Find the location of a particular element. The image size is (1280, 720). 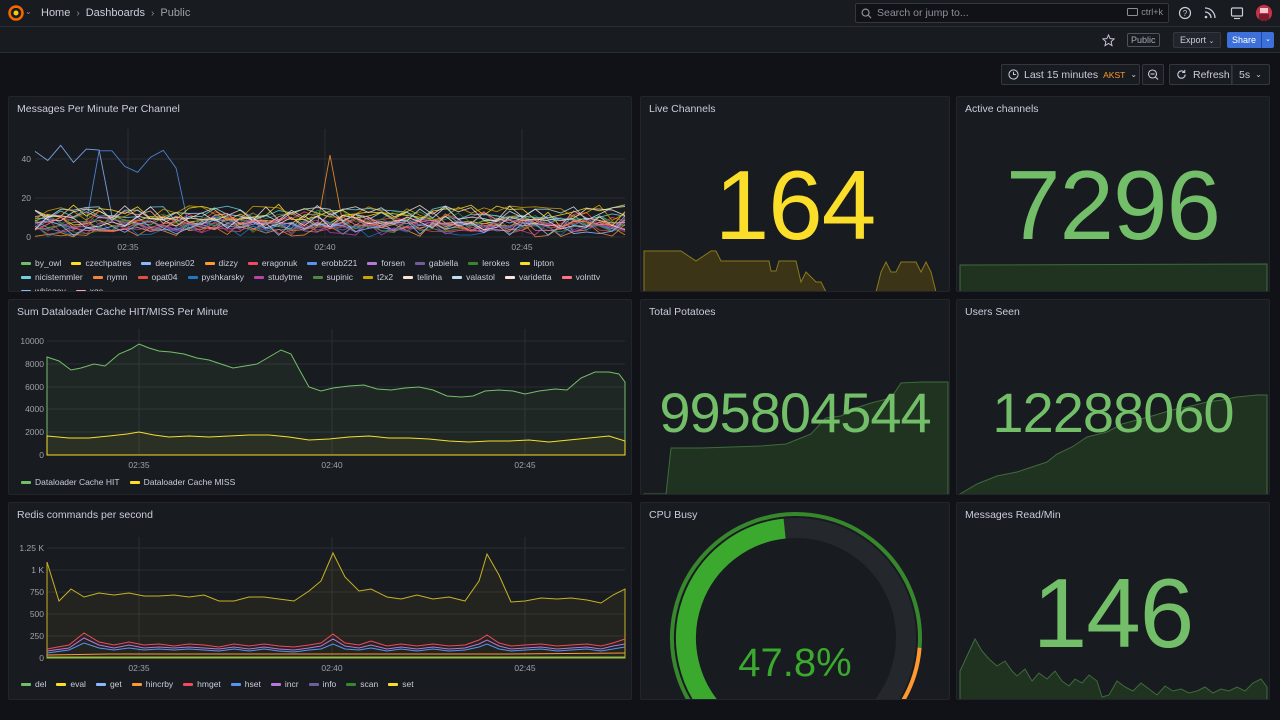

legend-item: lerokes is located at coordinates (489, 263).